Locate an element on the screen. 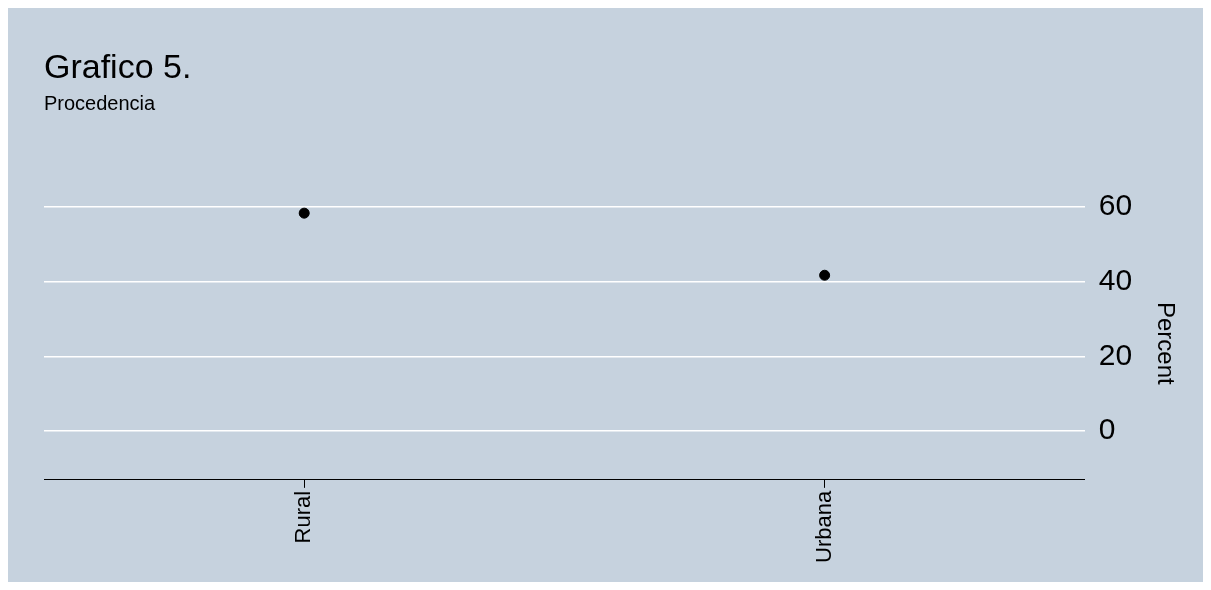 This screenshot has height=590, width=1211. x-tick-label: Urbana is located at coordinates (823, 526).